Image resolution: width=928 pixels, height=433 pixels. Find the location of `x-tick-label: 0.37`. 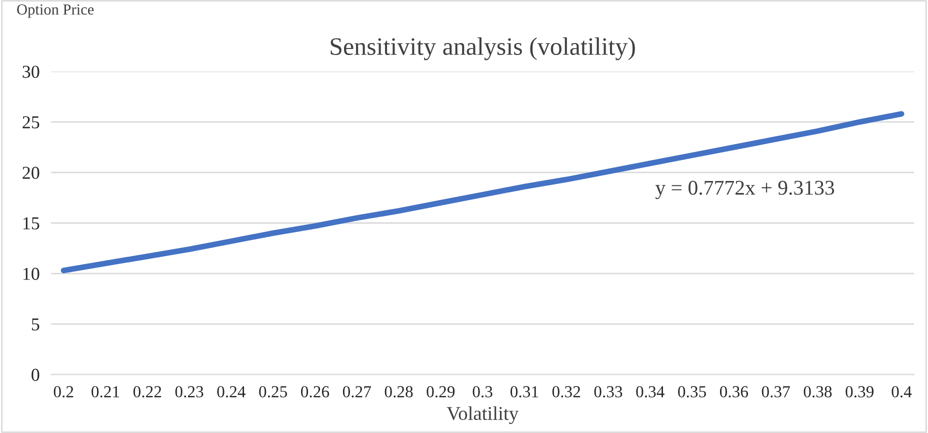

x-tick-label: 0.37 is located at coordinates (776, 392).